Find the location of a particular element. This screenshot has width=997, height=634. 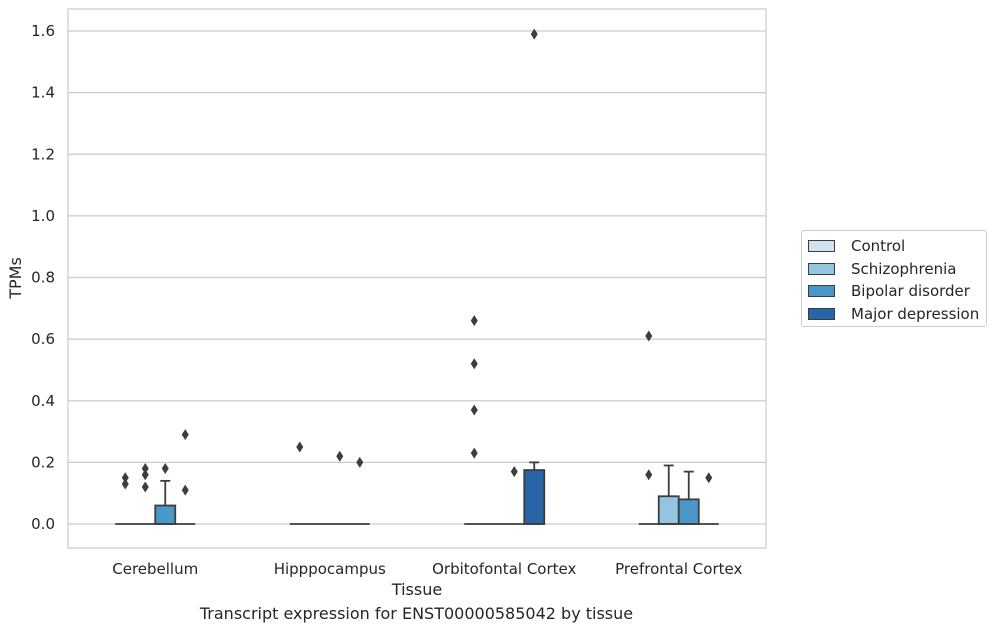

legend-item-control: Control is located at coordinates (897, 246).